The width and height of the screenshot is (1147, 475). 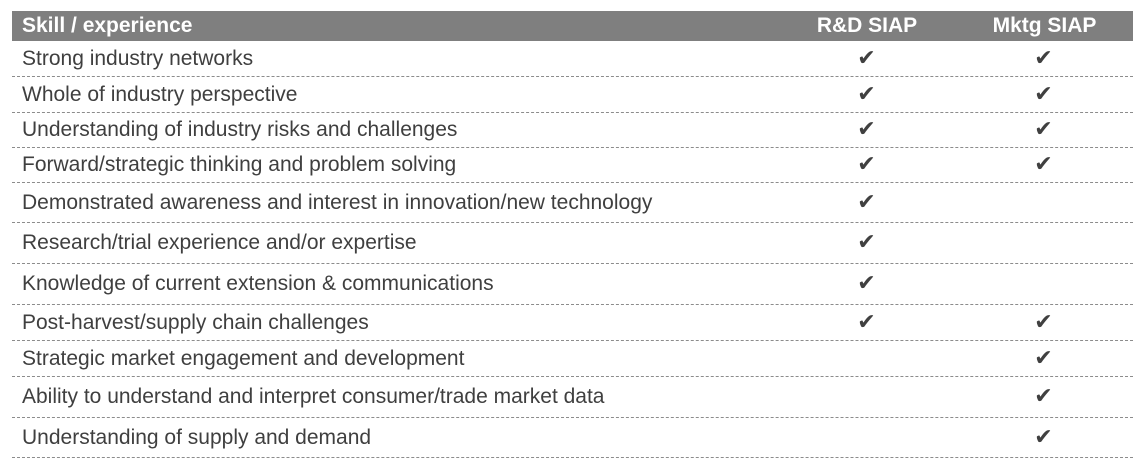 What do you see at coordinates (572, 323) in the screenshot?
I see `table-row: Post-harvest/supply chain challenges ✔ ✔` at bounding box center [572, 323].